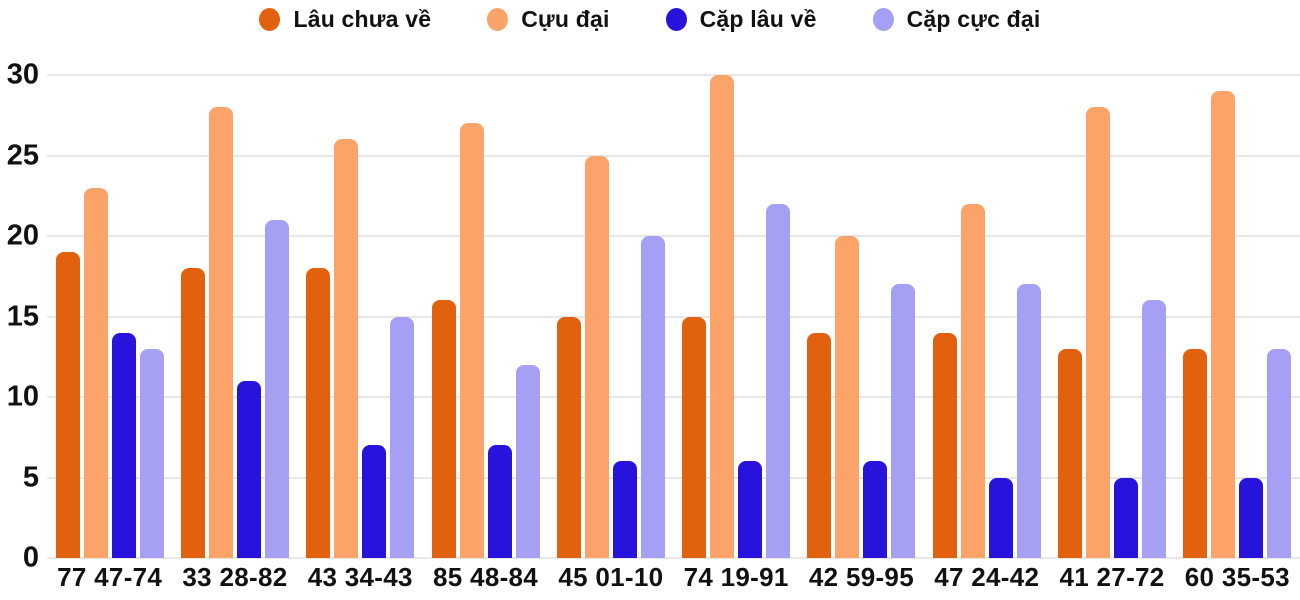 This screenshot has height=600, width=1300. I want to click on x-tick-label: 74 19-91, so click(736, 577).